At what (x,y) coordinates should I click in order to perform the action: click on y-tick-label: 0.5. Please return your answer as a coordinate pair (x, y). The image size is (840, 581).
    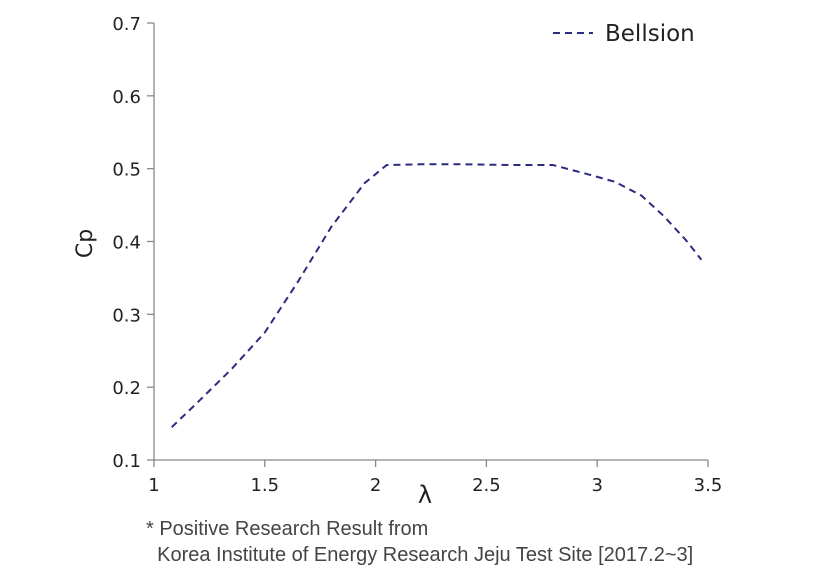
    Looking at the image, I should click on (126, 170).